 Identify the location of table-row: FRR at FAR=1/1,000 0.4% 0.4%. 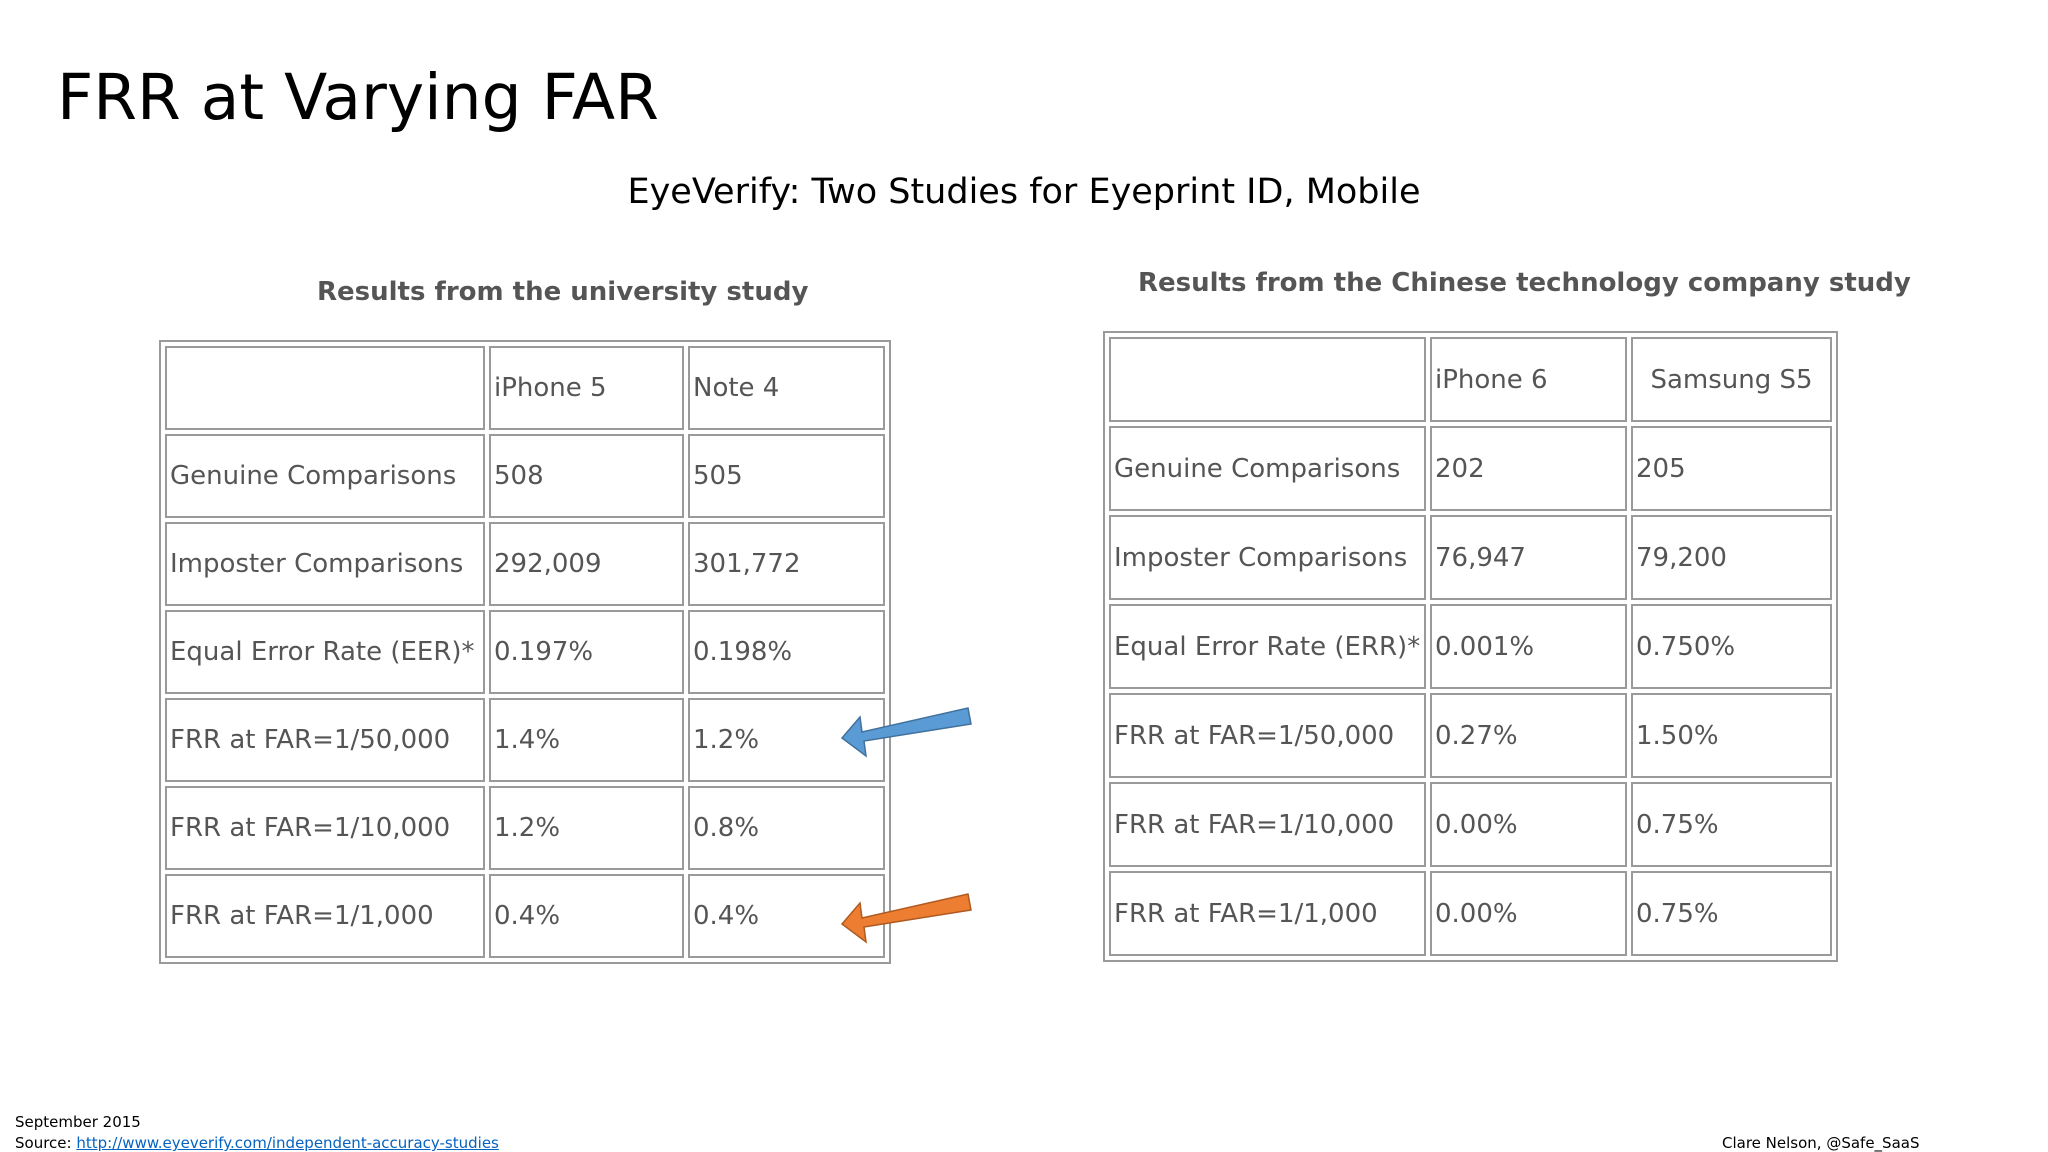
(525, 916).